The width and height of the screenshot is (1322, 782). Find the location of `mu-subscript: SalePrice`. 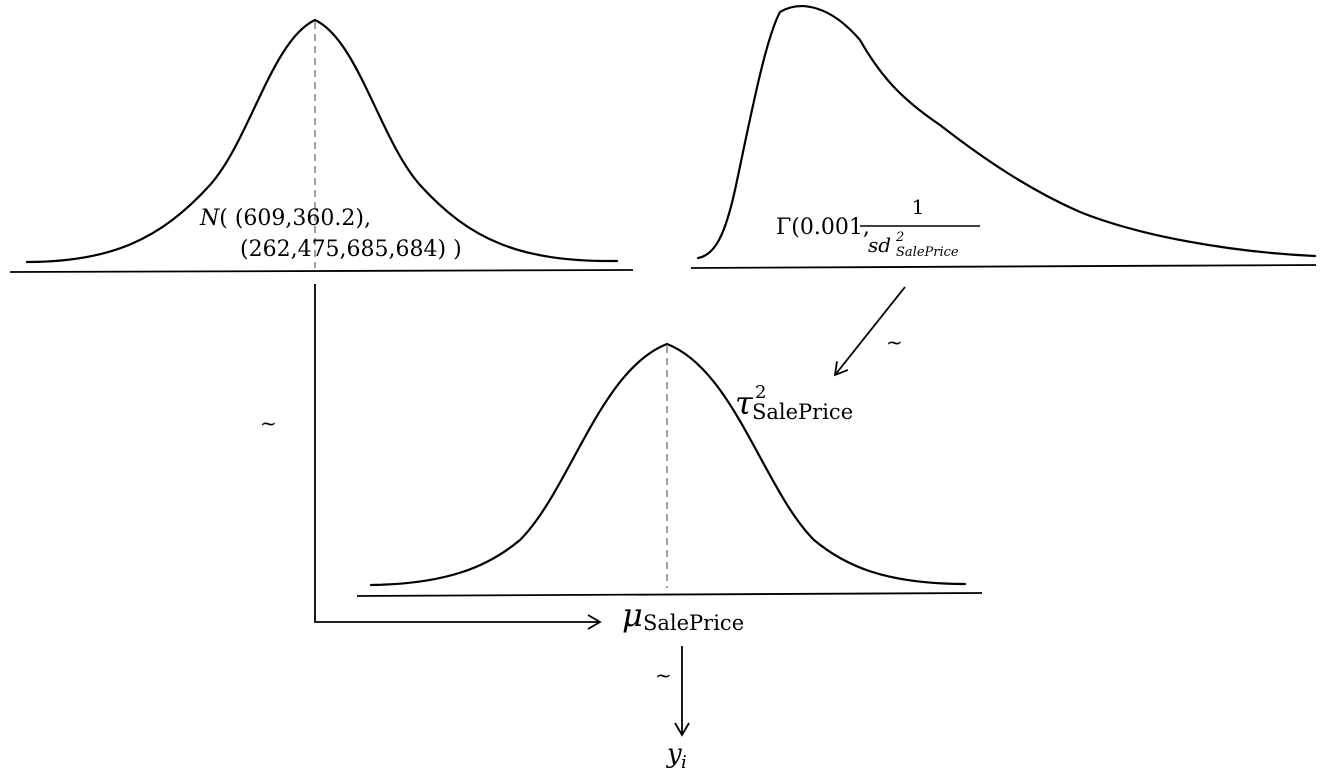

mu-subscript: SalePrice is located at coordinates (693, 623).